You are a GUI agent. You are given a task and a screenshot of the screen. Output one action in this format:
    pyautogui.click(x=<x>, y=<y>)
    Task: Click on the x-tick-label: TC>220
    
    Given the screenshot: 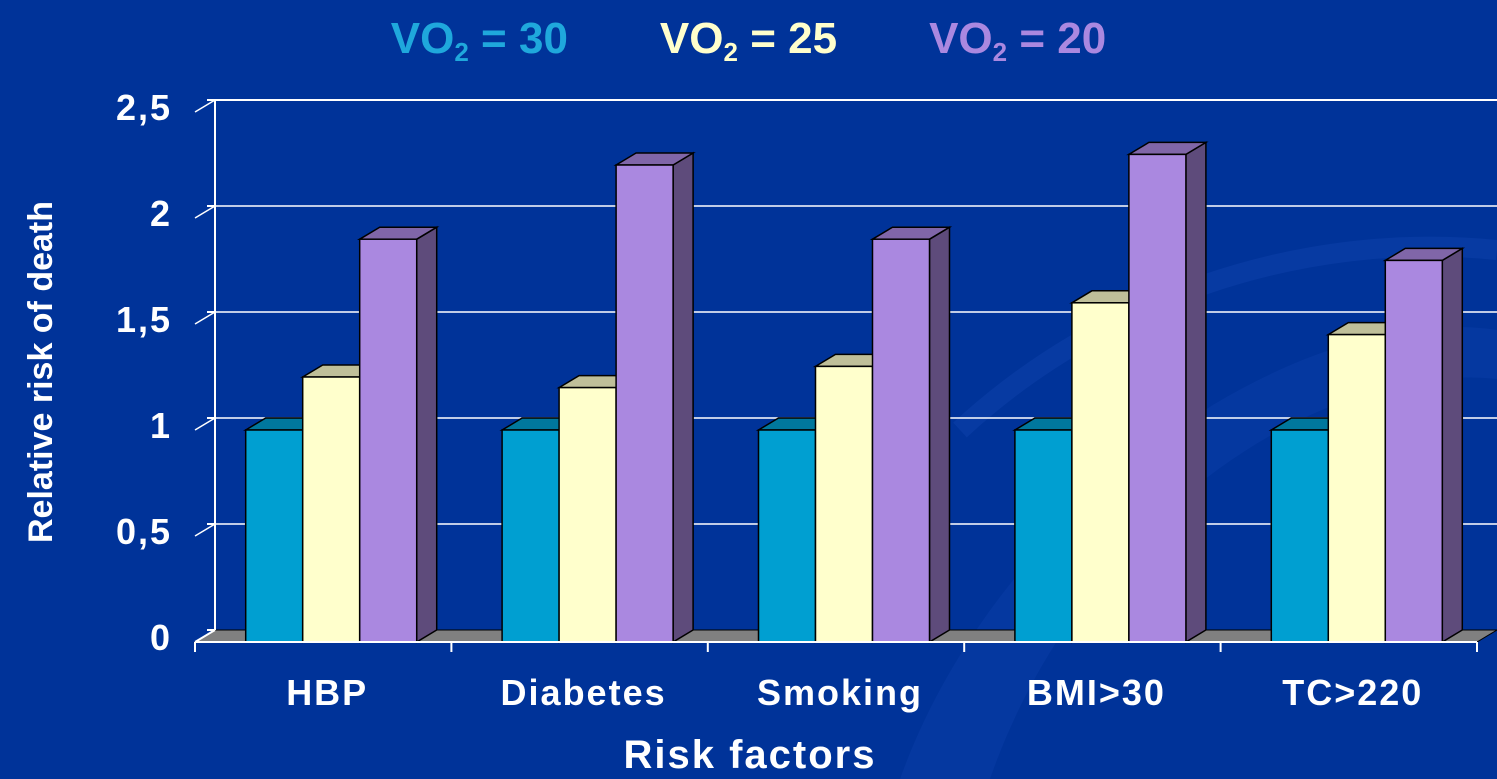 What is the action you would take?
    pyautogui.click(x=1352, y=692)
    